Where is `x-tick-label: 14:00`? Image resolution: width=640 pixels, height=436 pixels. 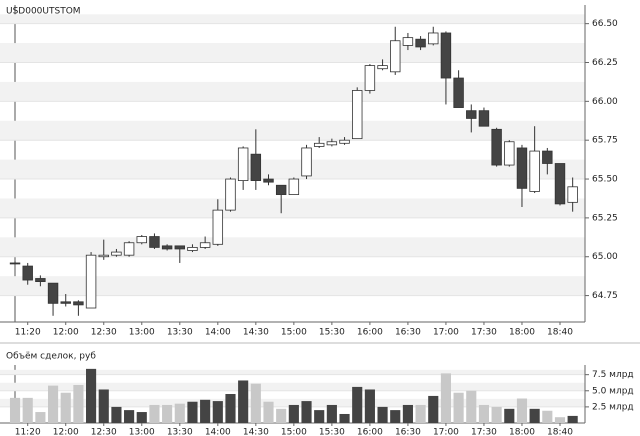 x-tick-label: 14:00 is located at coordinates (218, 432).